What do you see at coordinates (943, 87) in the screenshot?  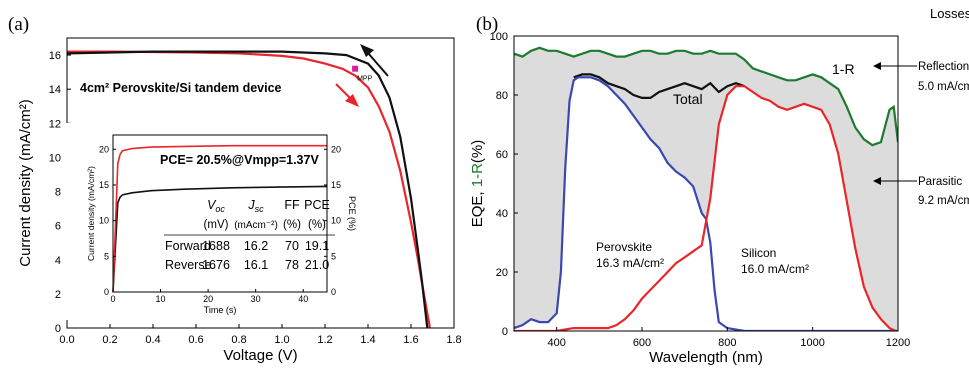 I see `loss-reflection-value: 5.0 mA/cm²` at bounding box center [943, 87].